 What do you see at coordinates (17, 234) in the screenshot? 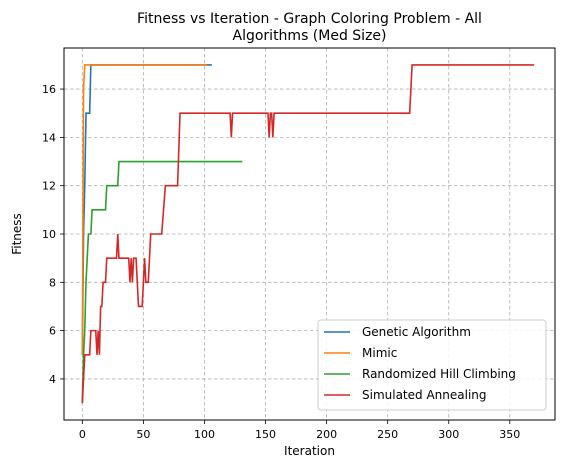
I see `y-axis-label: Fitness` at bounding box center [17, 234].